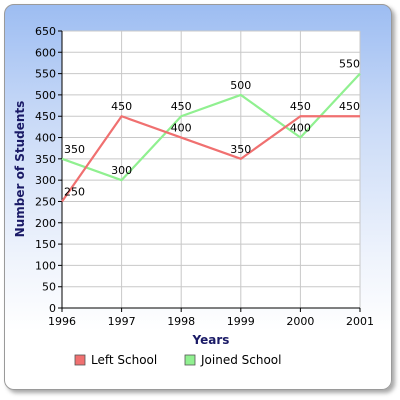 This screenshot has height=400, width=400. What do you see at coordinates (45, 170) in the screenshot?
I see `y-axis-tick-labels: 0 50 100 150 200 250 300 350 400 450 500 550 600 650` at bounding box center [45, 170].